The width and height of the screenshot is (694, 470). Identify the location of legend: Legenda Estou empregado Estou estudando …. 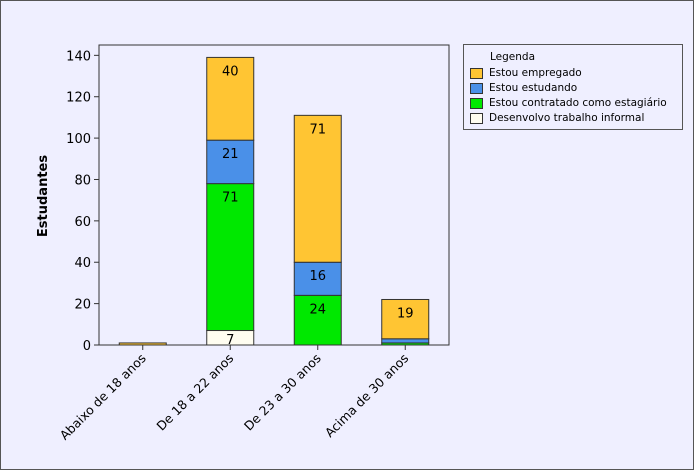
(573, 87).